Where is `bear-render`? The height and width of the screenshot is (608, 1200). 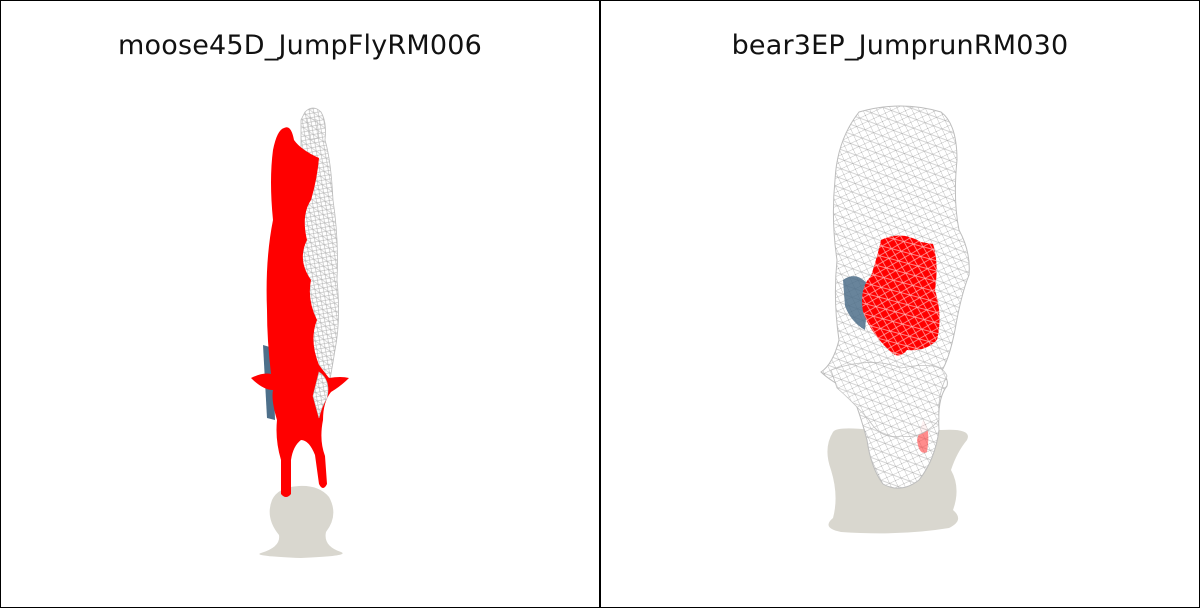
bear-render is located at coordinates (895, 319).